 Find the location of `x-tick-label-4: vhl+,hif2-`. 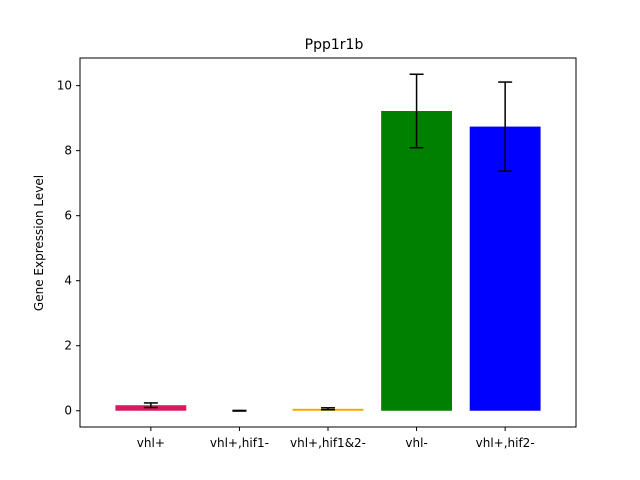

x-tick-label-4: vhl+,hif2- is located at coordinates (505, 443).